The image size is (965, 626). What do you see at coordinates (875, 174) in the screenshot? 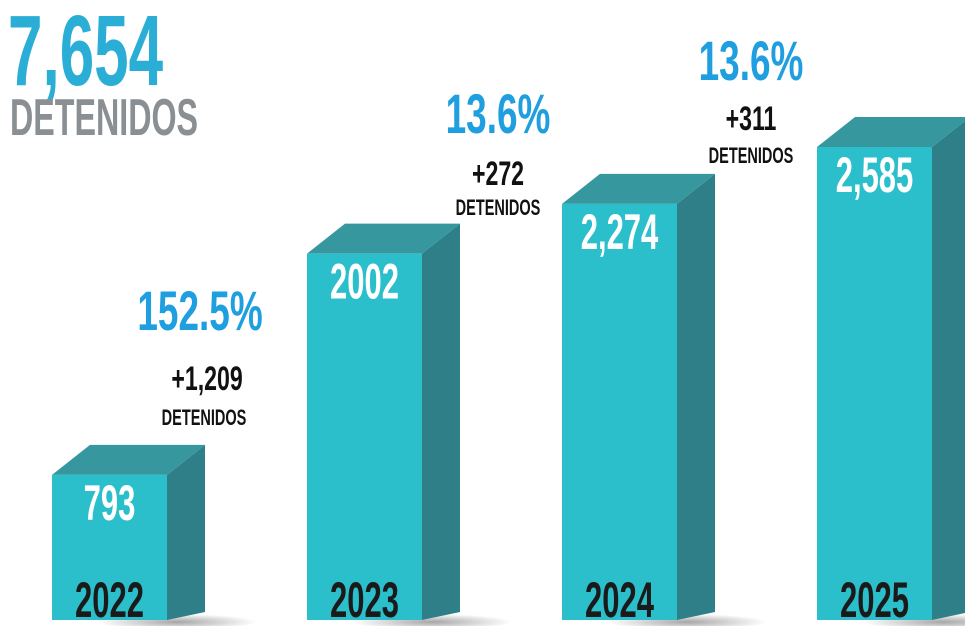
I see `value-label: 2,585` at bounding box center [875, 174].